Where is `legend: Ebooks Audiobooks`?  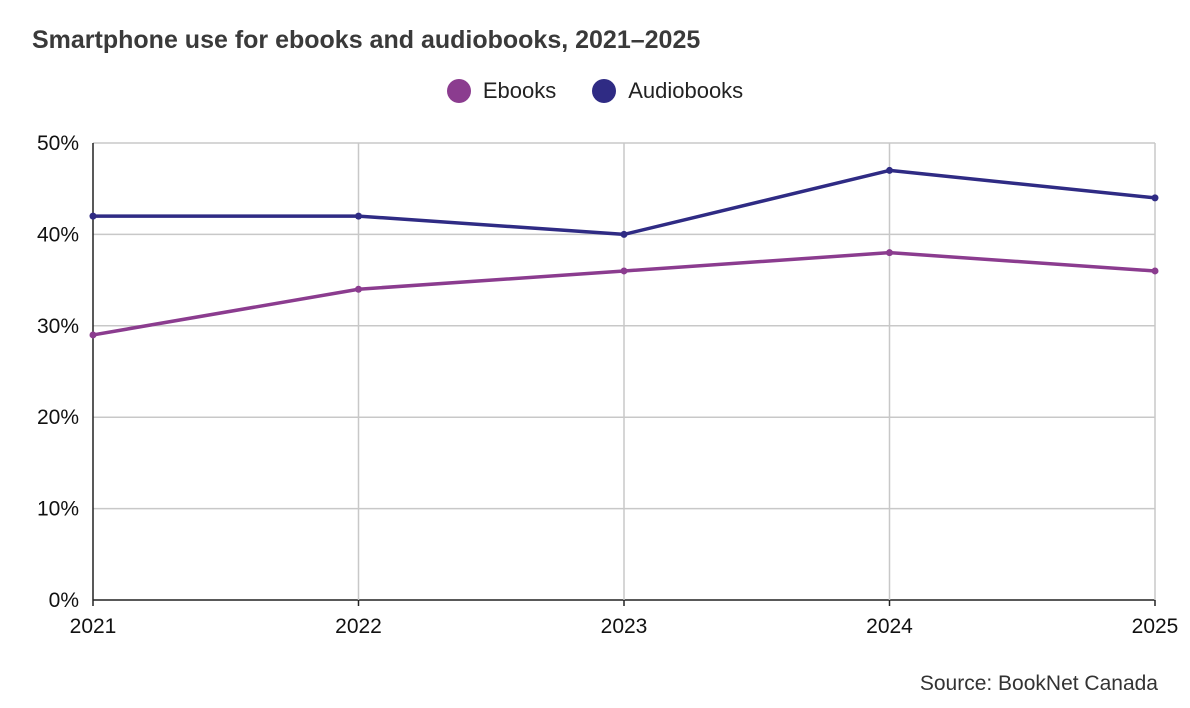
legend: Ebooks Audiobooks is located at coordinates (595, 91).